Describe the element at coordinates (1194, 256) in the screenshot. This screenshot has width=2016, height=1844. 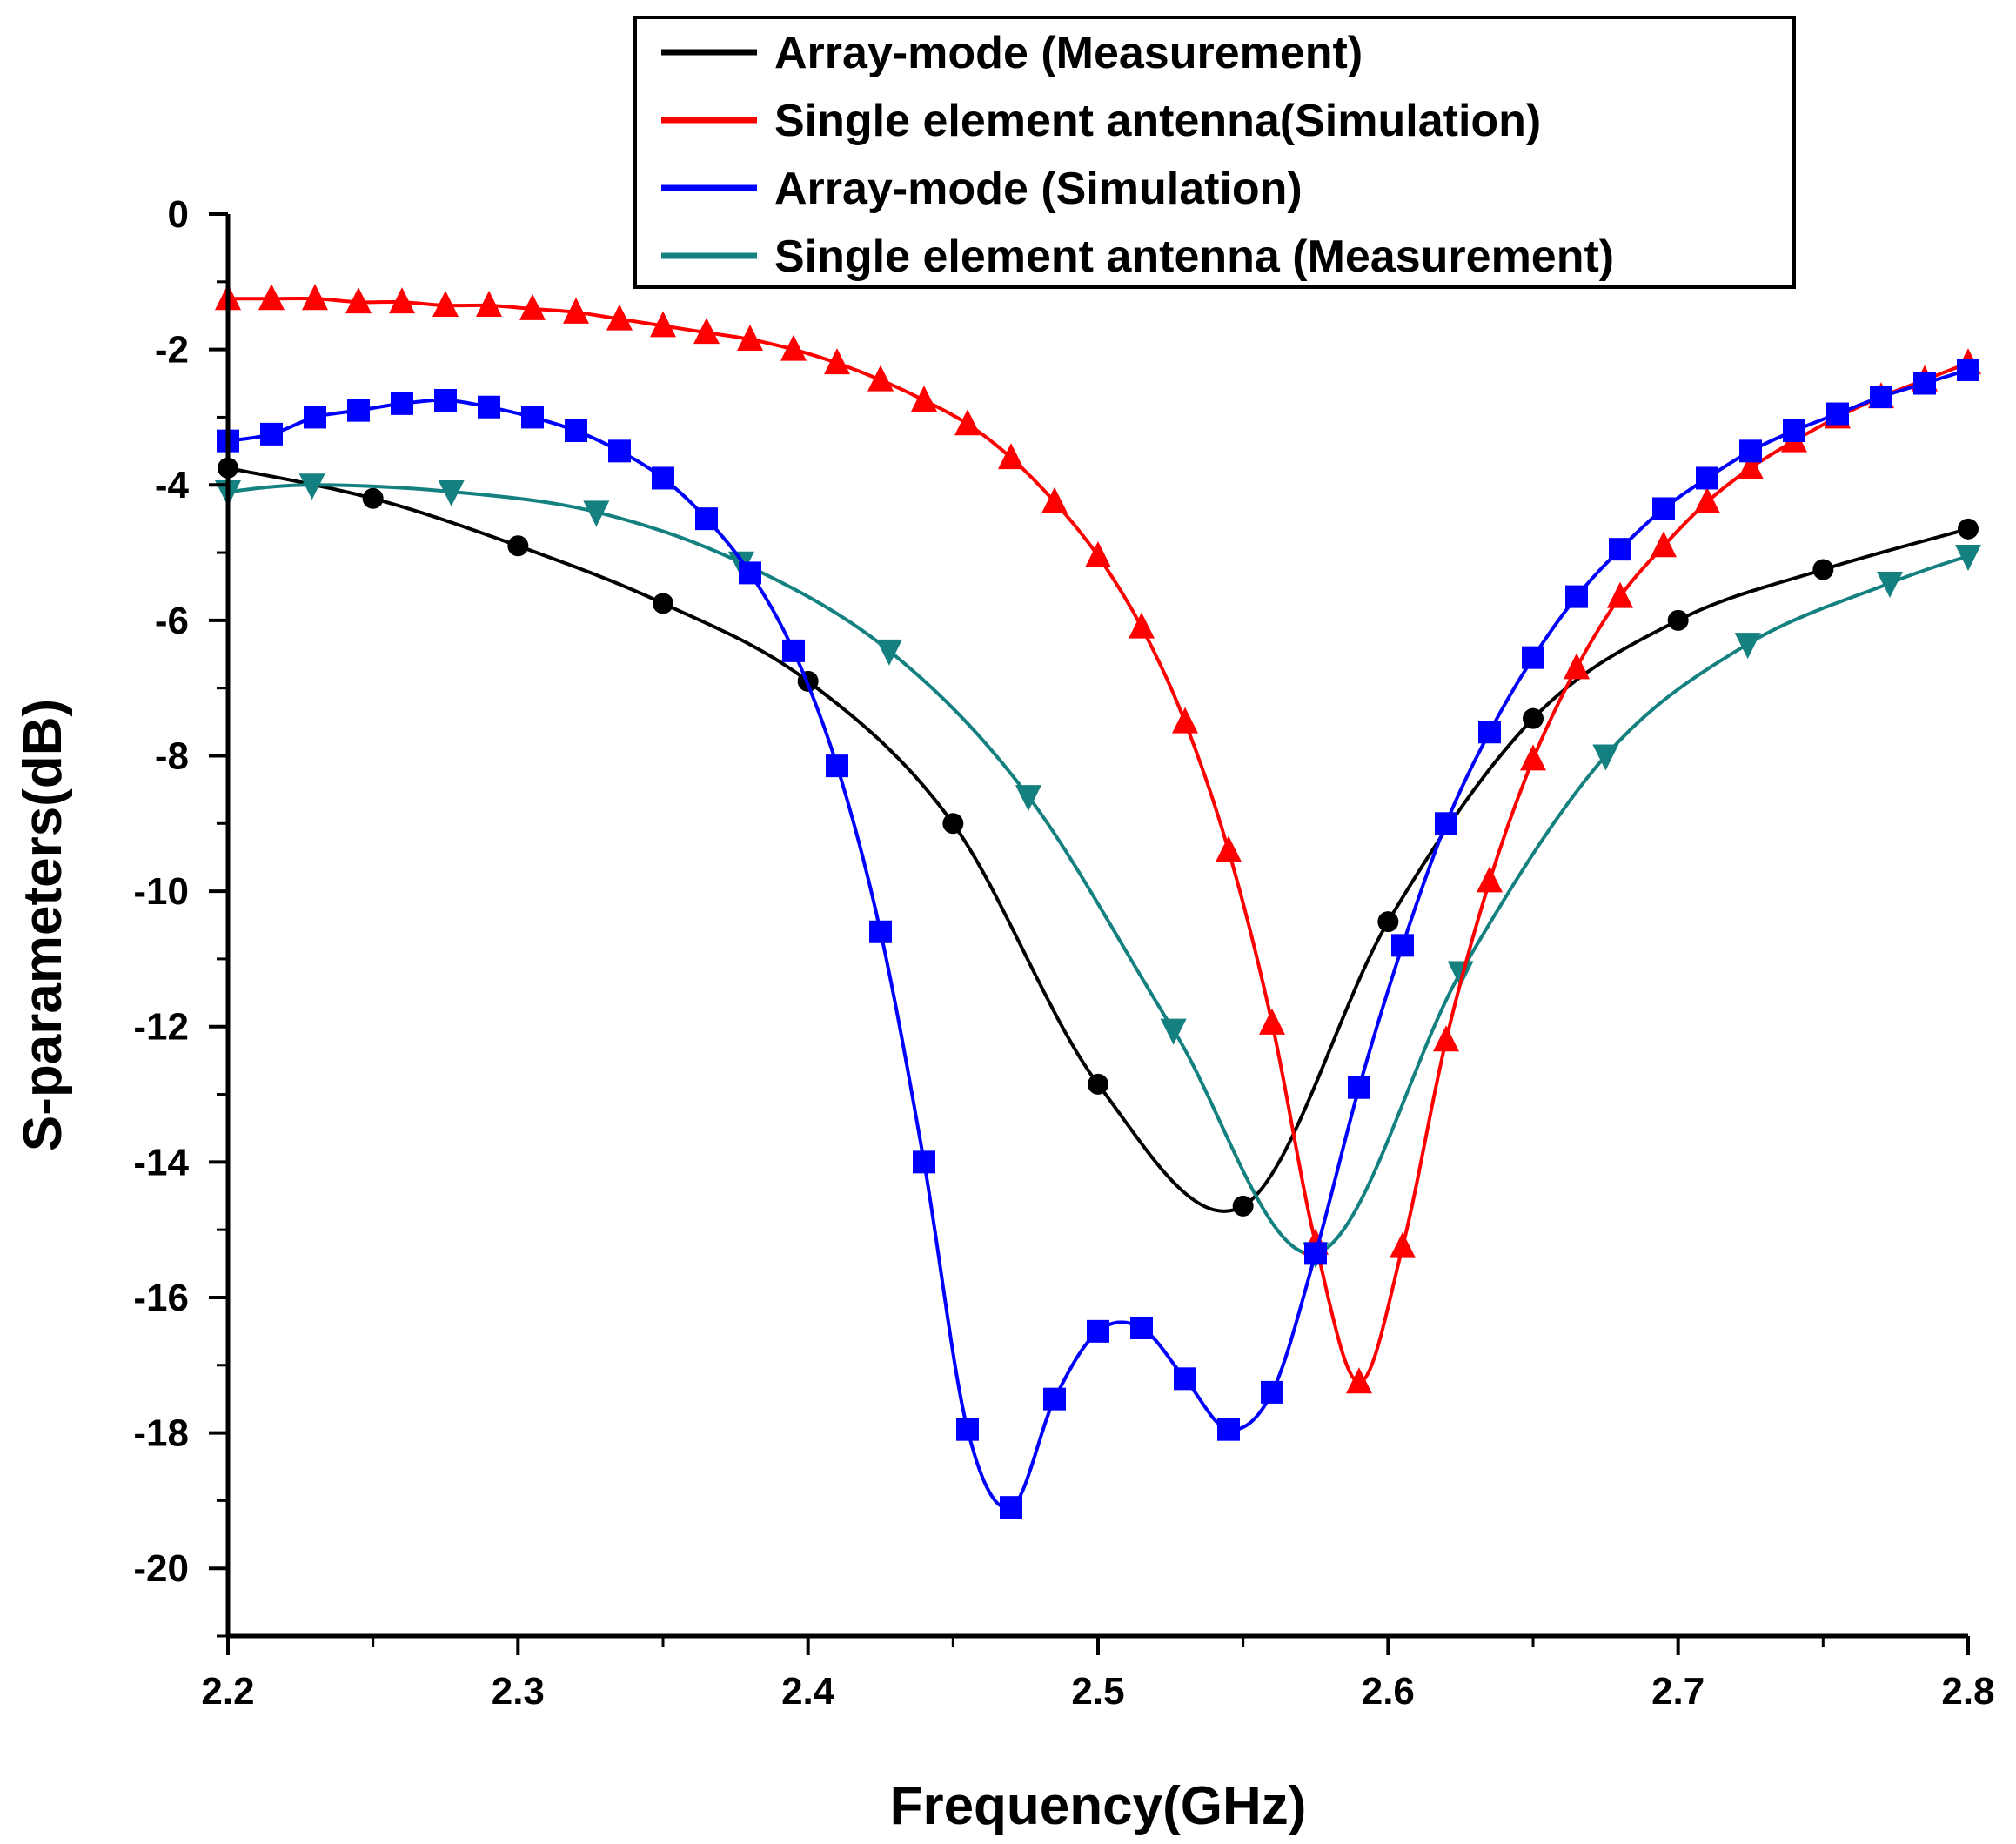
I see `legend-label: Single element antenna (Measurement)` at that location.